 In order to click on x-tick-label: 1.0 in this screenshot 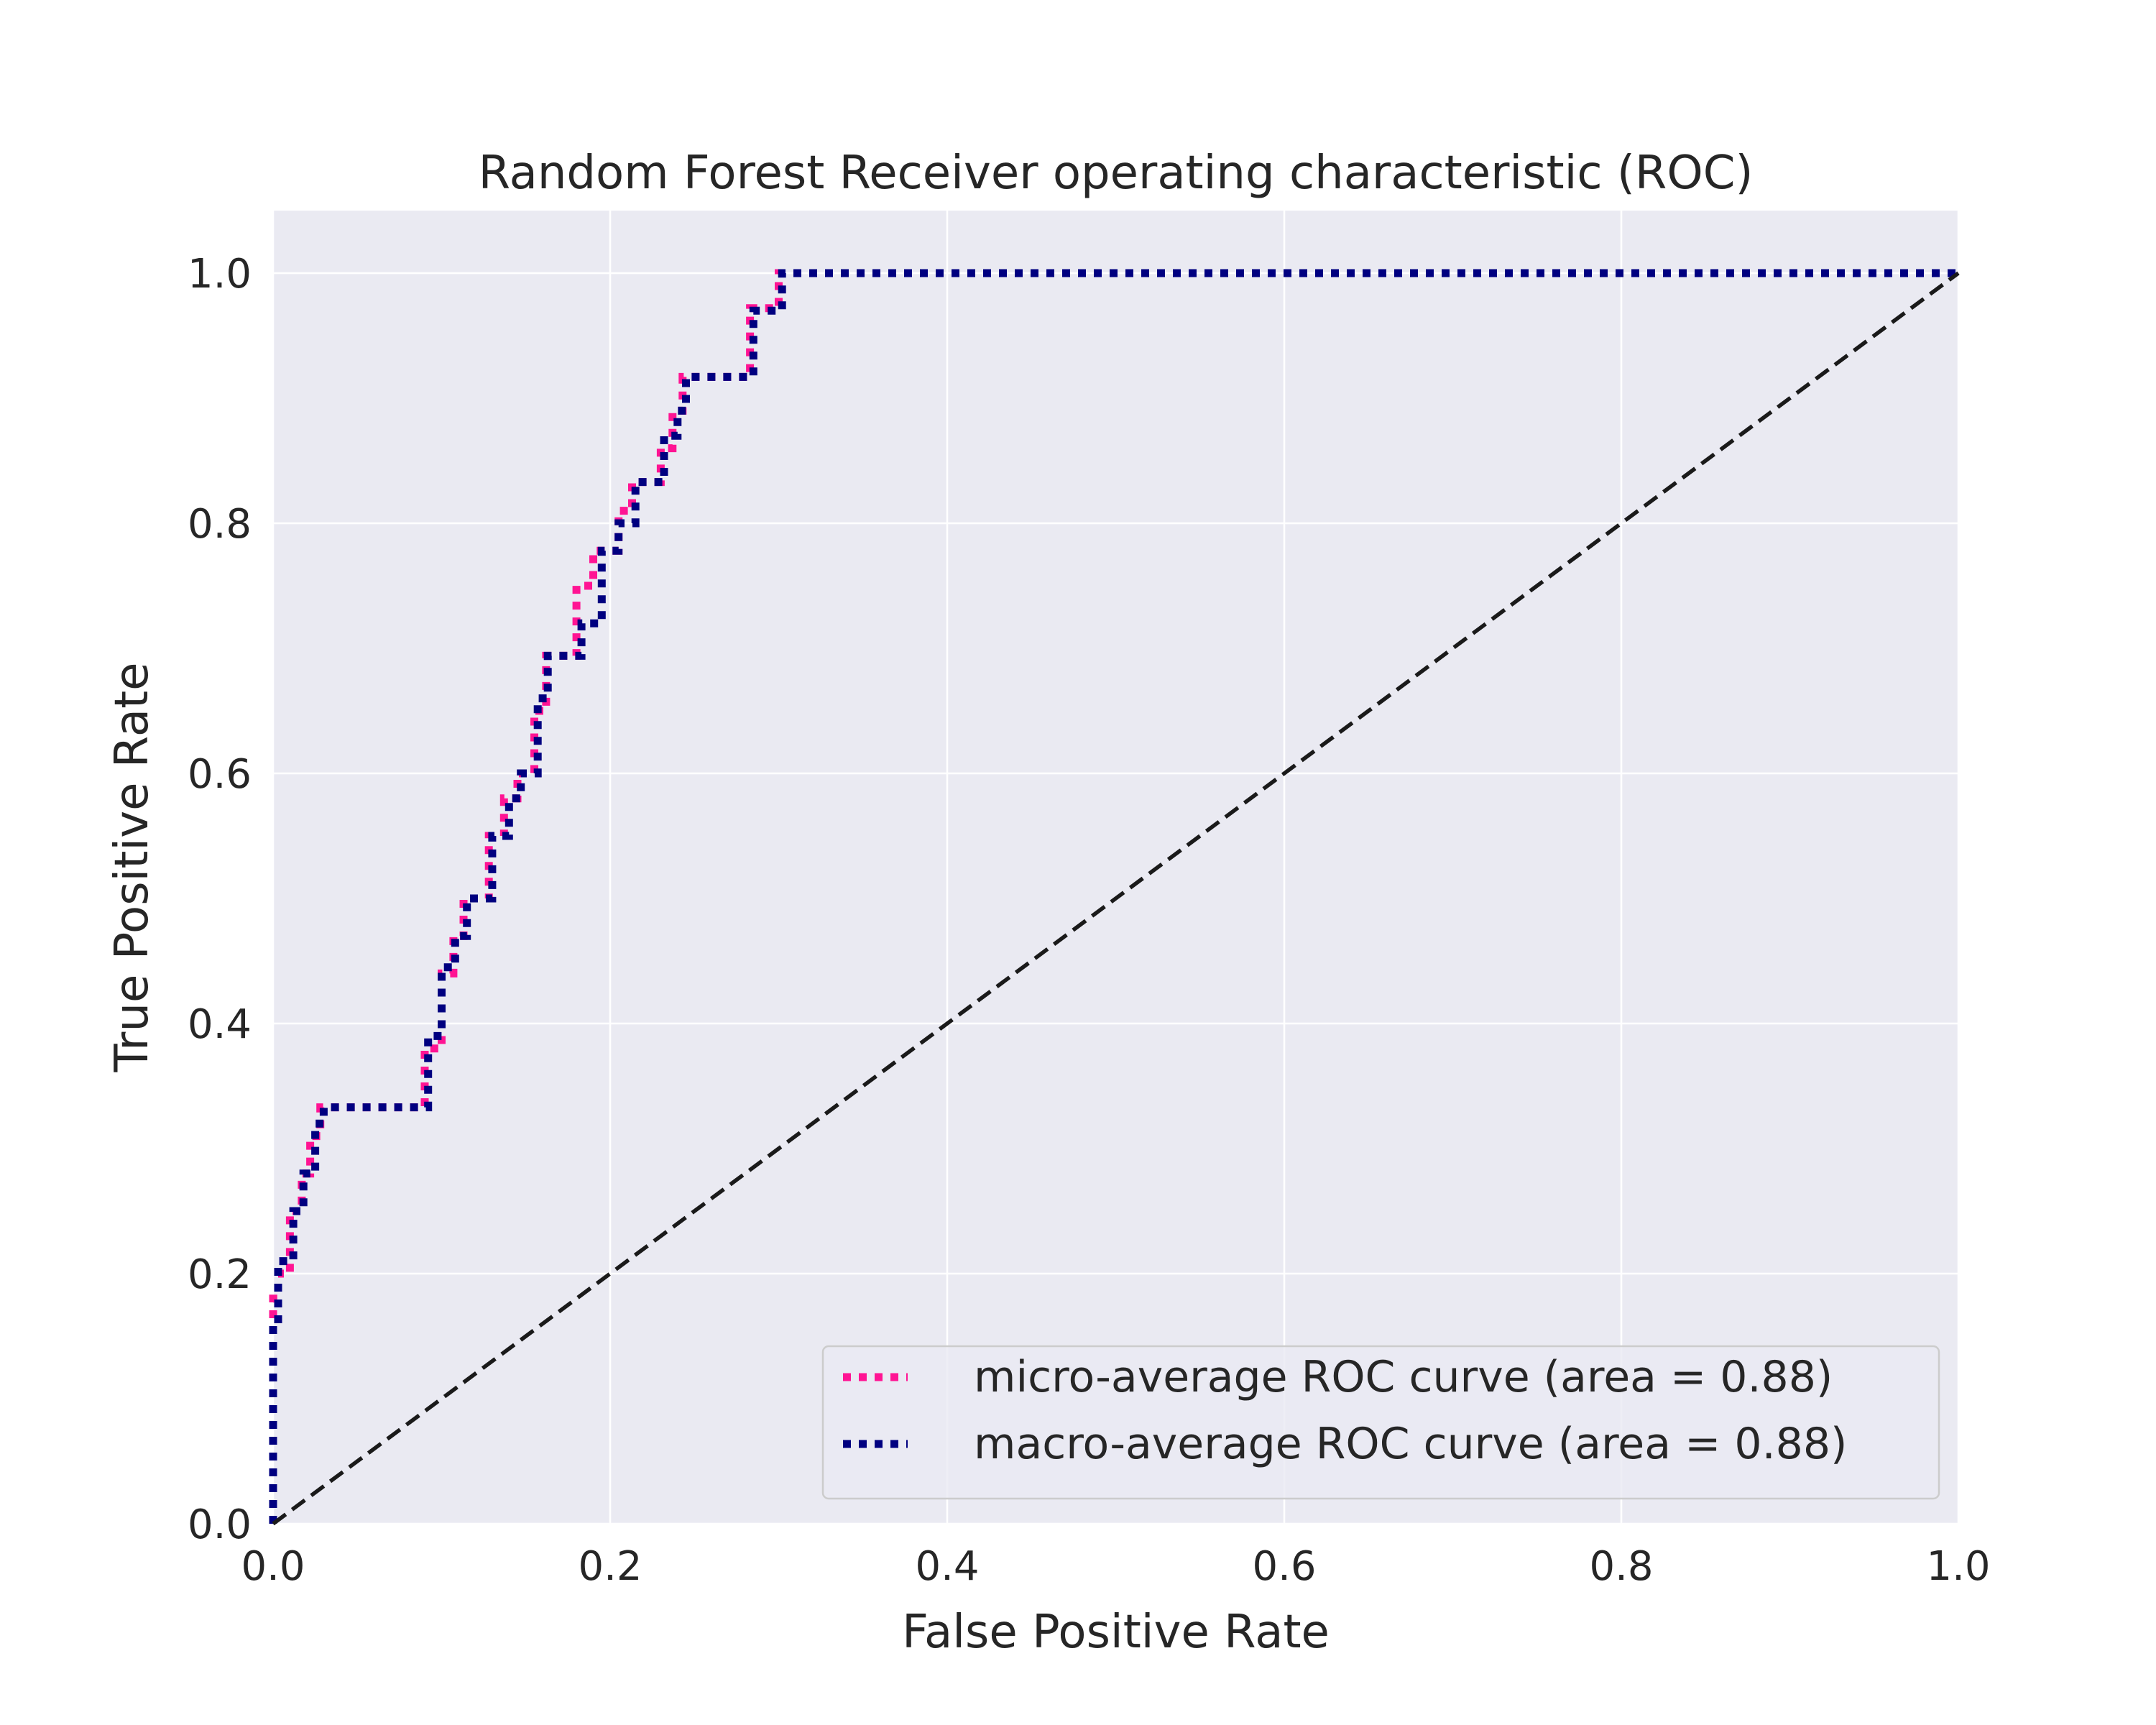, I will do `click(1958, 1566)`.